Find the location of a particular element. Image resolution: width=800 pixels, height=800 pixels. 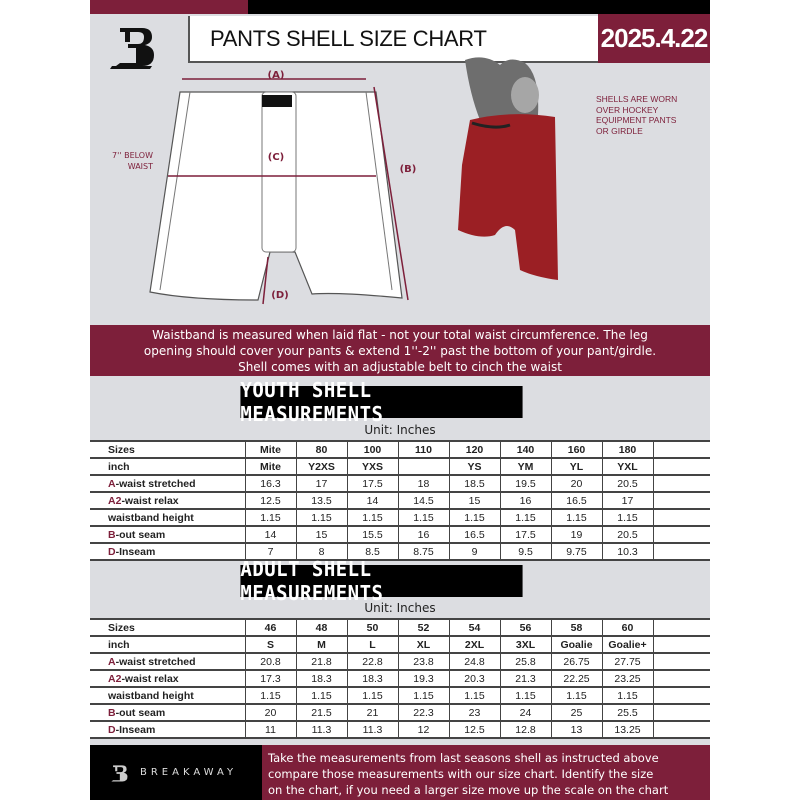

table-row: D-Inseam 7 8 8.5 8.75 9 9.5 9.75 10.3 is located at coordinates (400, 552).